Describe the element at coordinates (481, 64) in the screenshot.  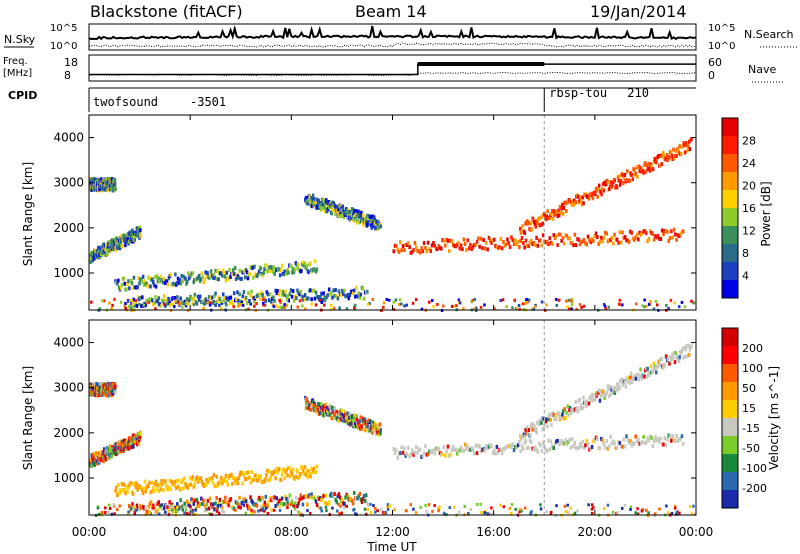
I see `frequency-dense-band` at that location.